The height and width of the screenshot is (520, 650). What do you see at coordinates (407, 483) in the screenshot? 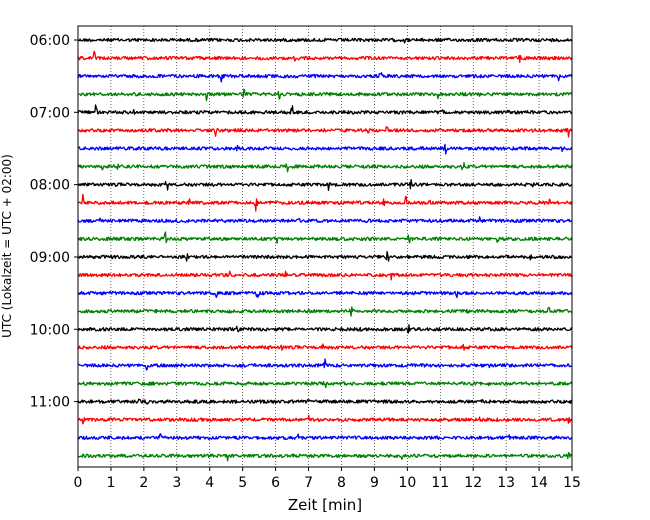
I see `x-tick-label: 10` at bounding box center [407, 483].